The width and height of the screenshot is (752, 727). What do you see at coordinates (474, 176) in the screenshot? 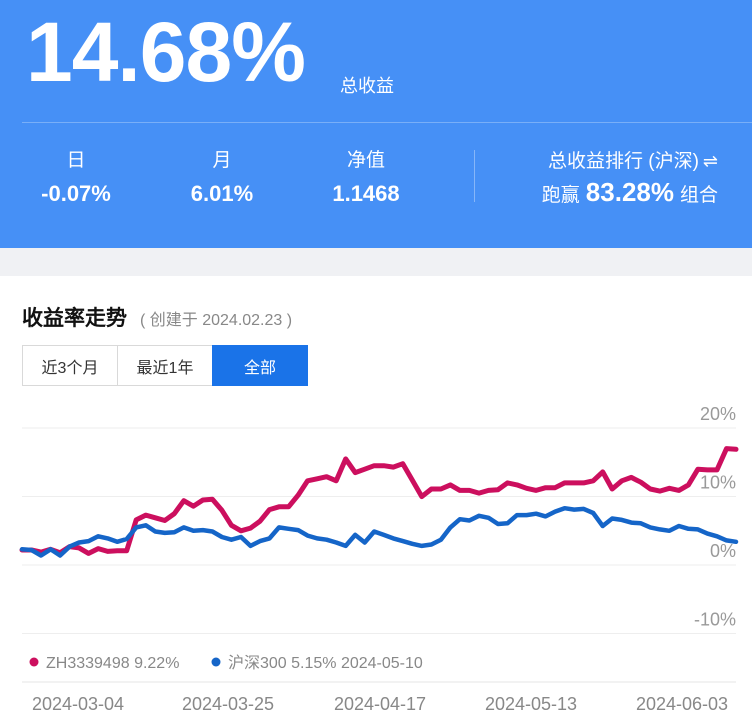
I see `stats-divider` at bounding box center [474, 176].